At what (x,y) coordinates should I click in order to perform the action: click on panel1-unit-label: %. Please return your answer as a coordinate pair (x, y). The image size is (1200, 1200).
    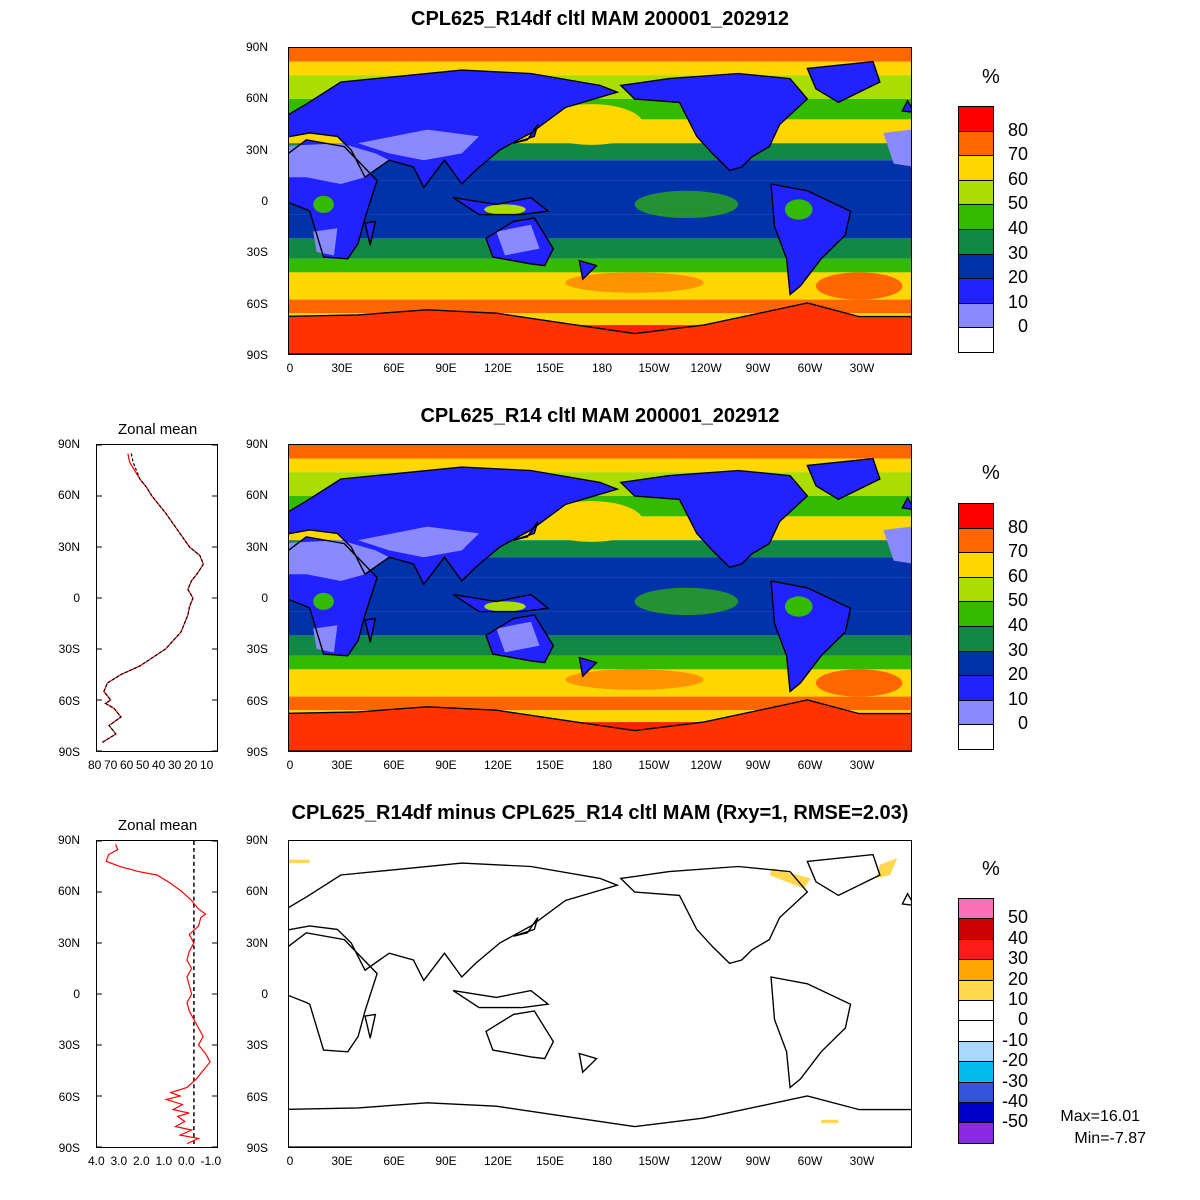
    Looking at the image, I should click on (991, 77).